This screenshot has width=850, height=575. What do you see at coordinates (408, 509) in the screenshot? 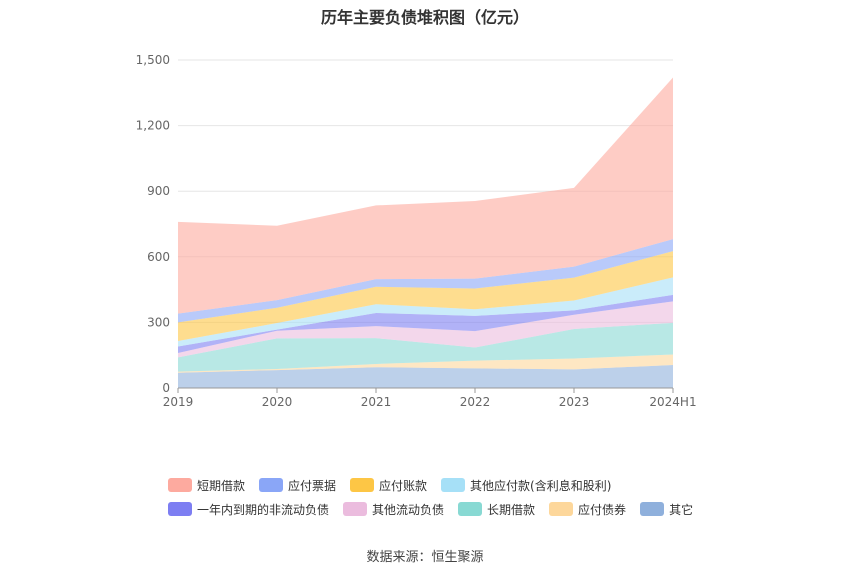
I see `legend-label: 其他流动负债` at bounding box center [408, 509].